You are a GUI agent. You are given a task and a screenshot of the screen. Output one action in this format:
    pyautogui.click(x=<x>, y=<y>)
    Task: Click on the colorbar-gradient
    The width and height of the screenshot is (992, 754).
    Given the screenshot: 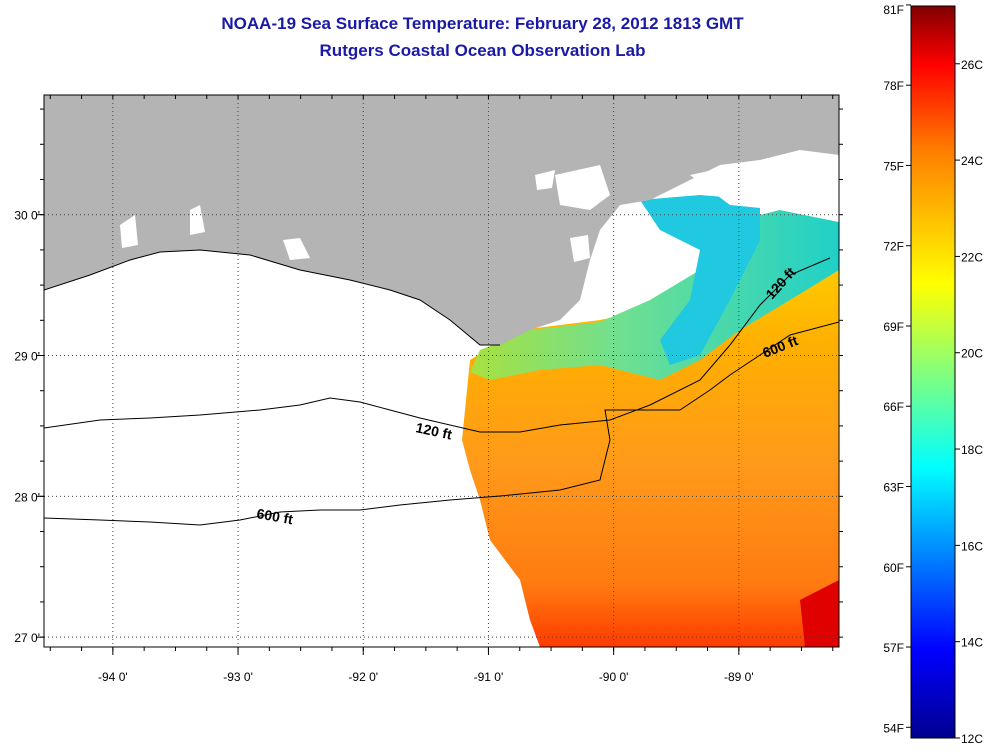 What is the action you would take?
    pyautogui.click(x=933, y=372)
    